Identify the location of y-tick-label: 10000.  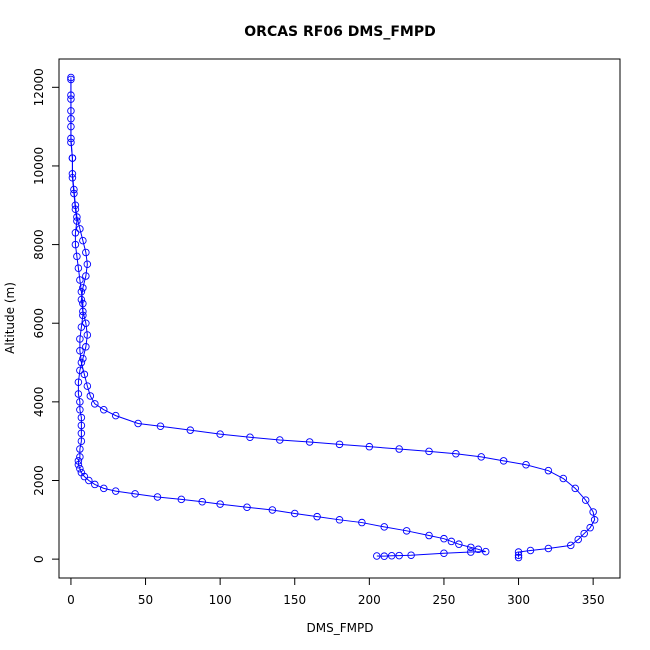
(39, 166).